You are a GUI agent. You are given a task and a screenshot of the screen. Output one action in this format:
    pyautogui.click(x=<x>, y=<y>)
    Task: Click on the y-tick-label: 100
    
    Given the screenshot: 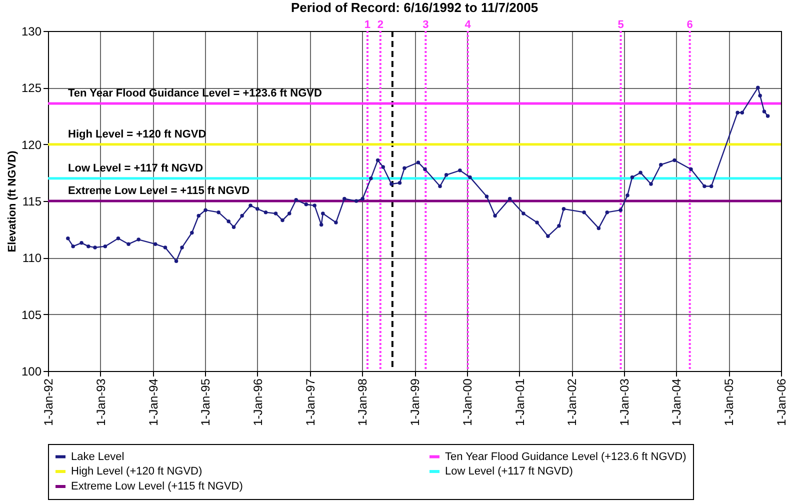 What is the action you would take?
    pyautogui.click(x=31, y=371)
    